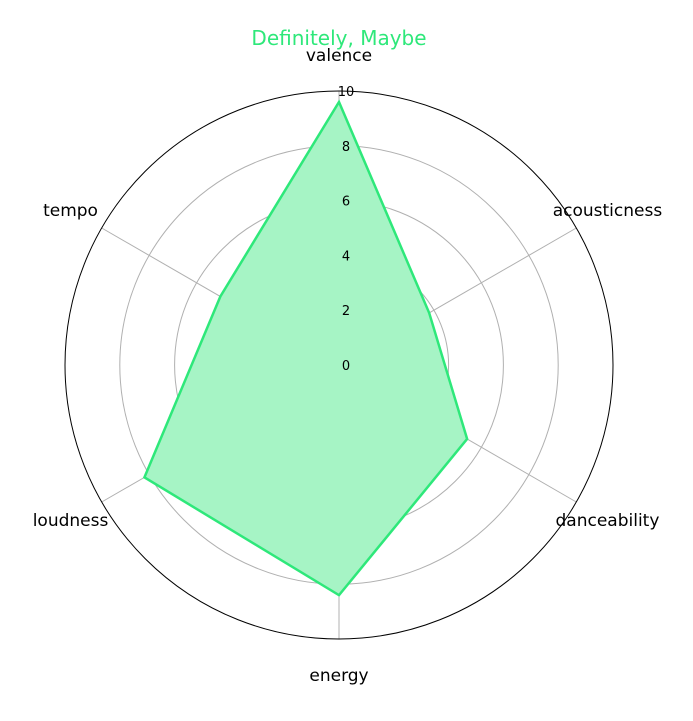 This screenshot has width=693, height=721. What do you see at coordinates (608, 211) in the screenshot?
I see `axis-label-acousticness: acousticness` at bounding box center [608, 211].